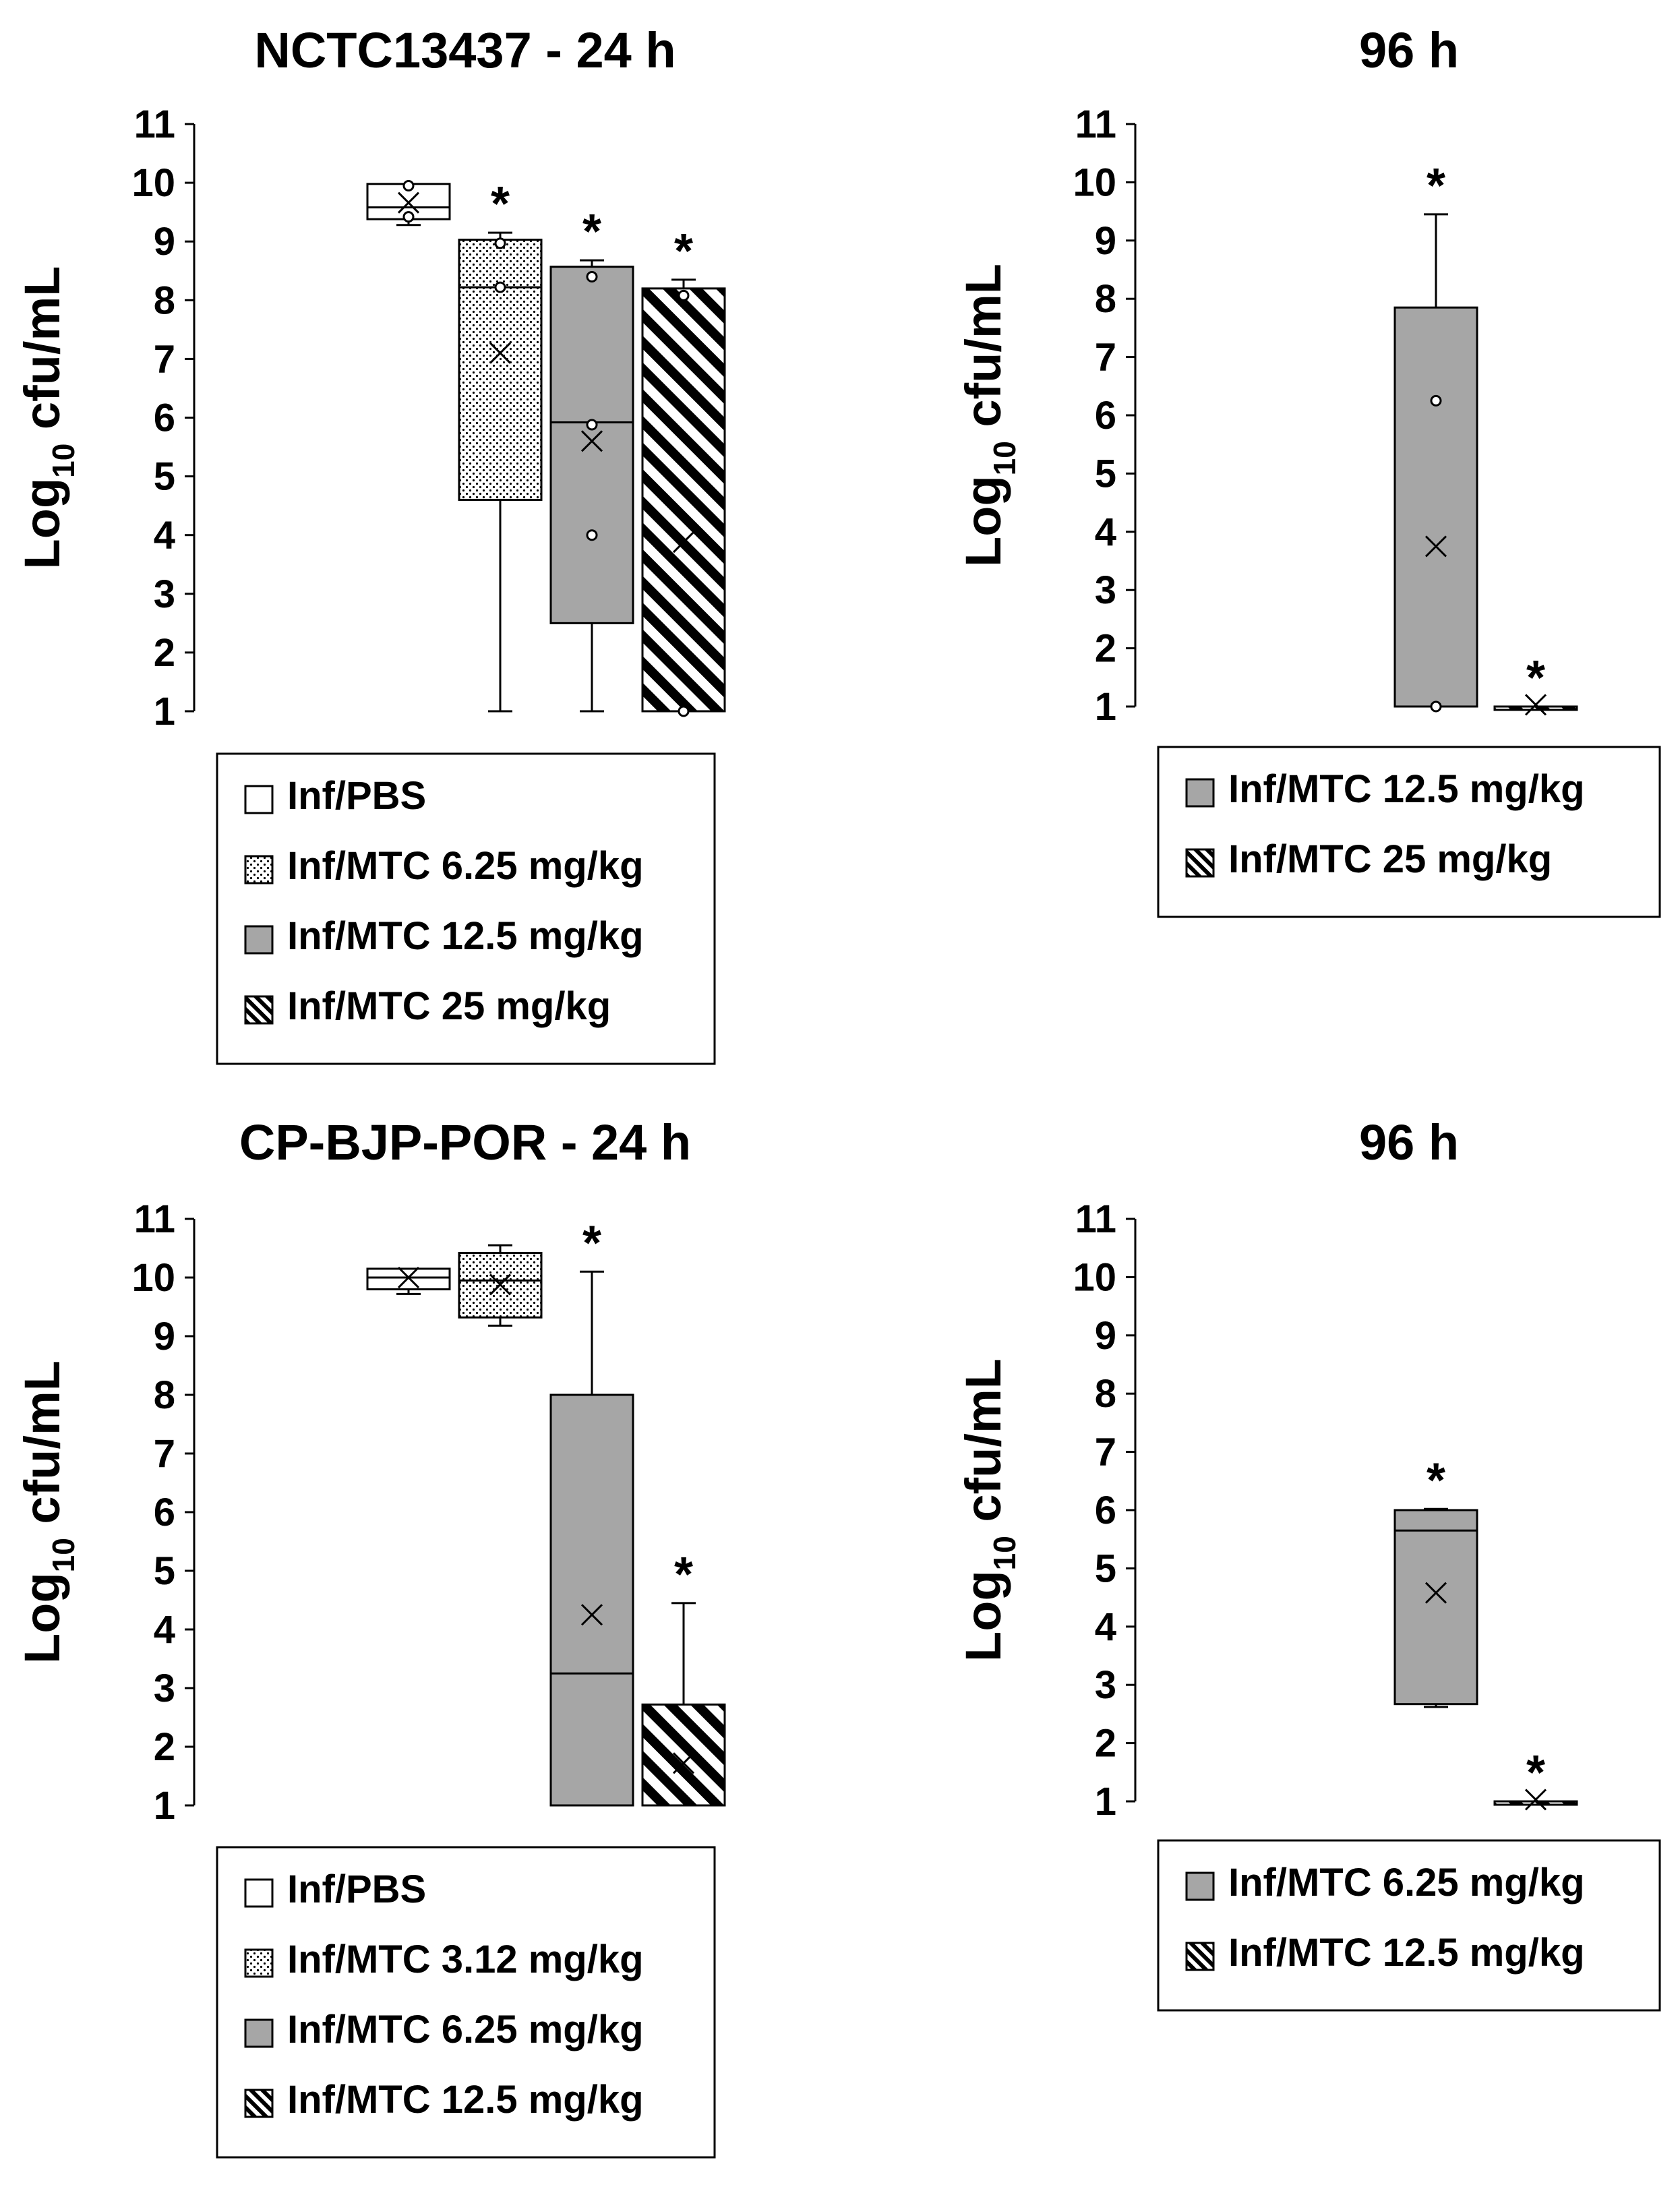 The height and width of the screenshot is (2189, 1680). What do you see at coordinates (465, 1142) in the screenshot?
I see `chart-title: CP-BJP-POR - 24 h` at bounding box center [465, 1142].